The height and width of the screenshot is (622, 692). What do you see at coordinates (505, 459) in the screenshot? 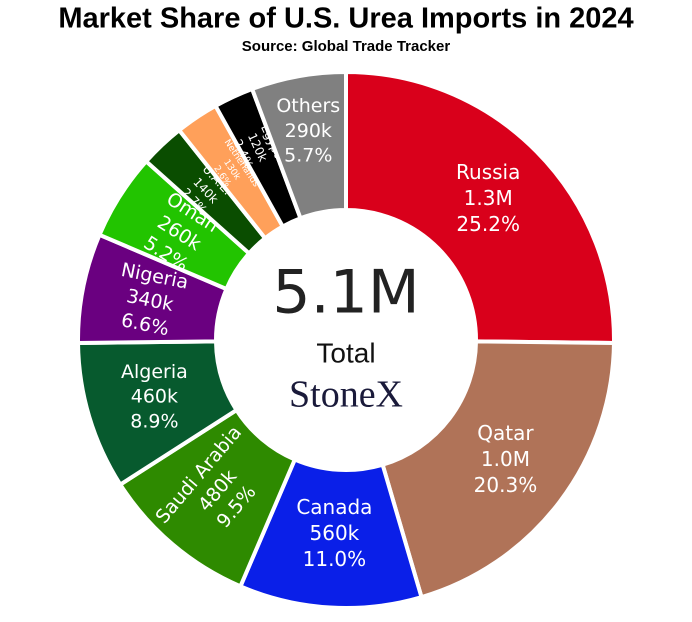
I see `amount-label: 1.0M` at bounding box center [505, 459].